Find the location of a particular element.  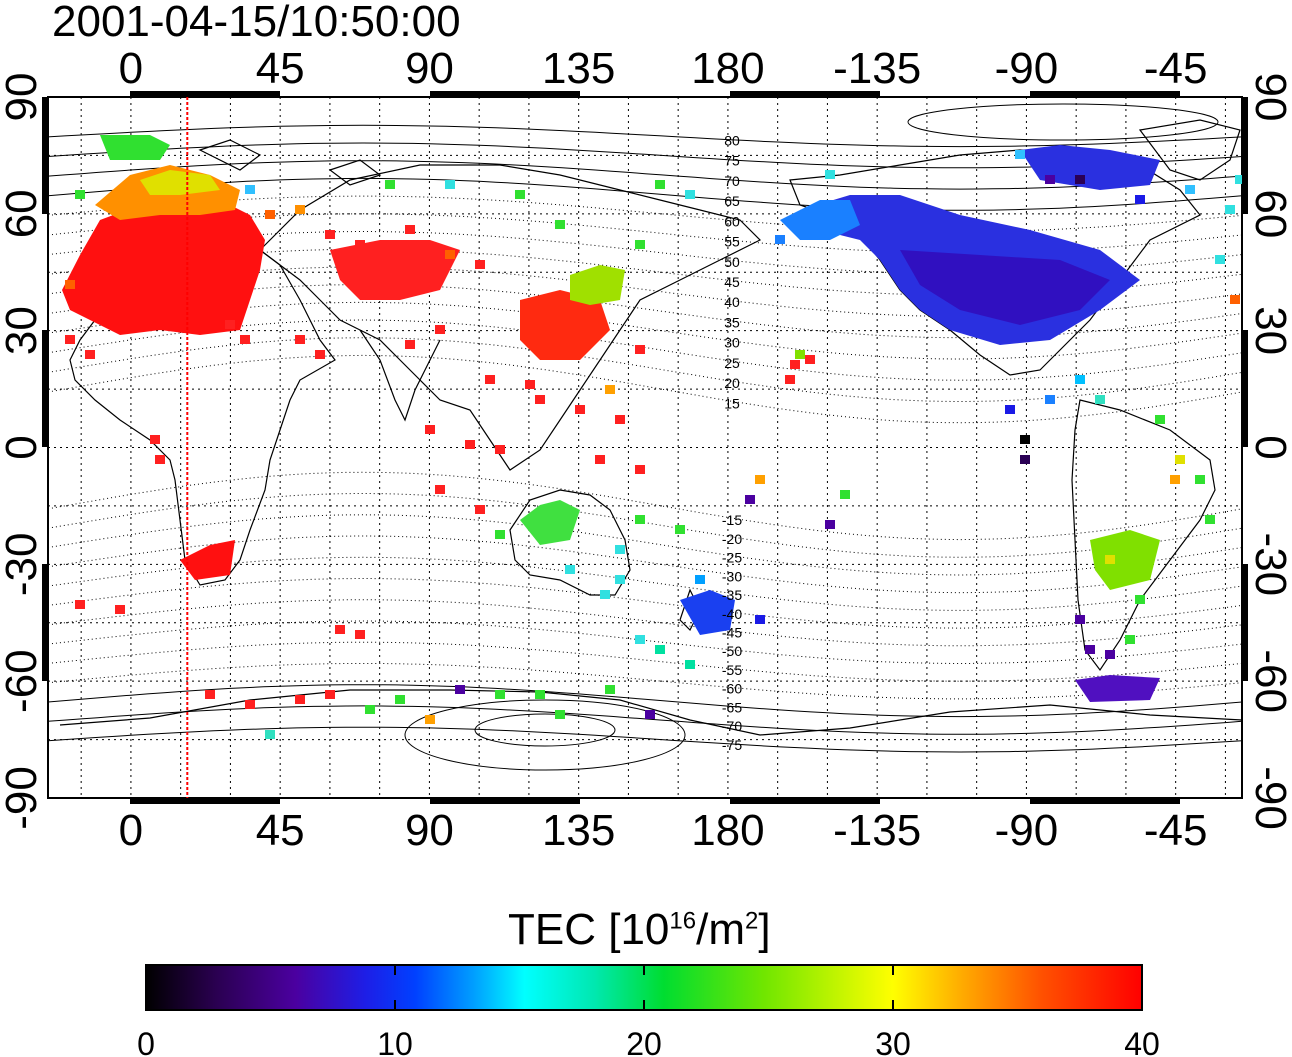

coast-australia is located at coordinates (570, 542).